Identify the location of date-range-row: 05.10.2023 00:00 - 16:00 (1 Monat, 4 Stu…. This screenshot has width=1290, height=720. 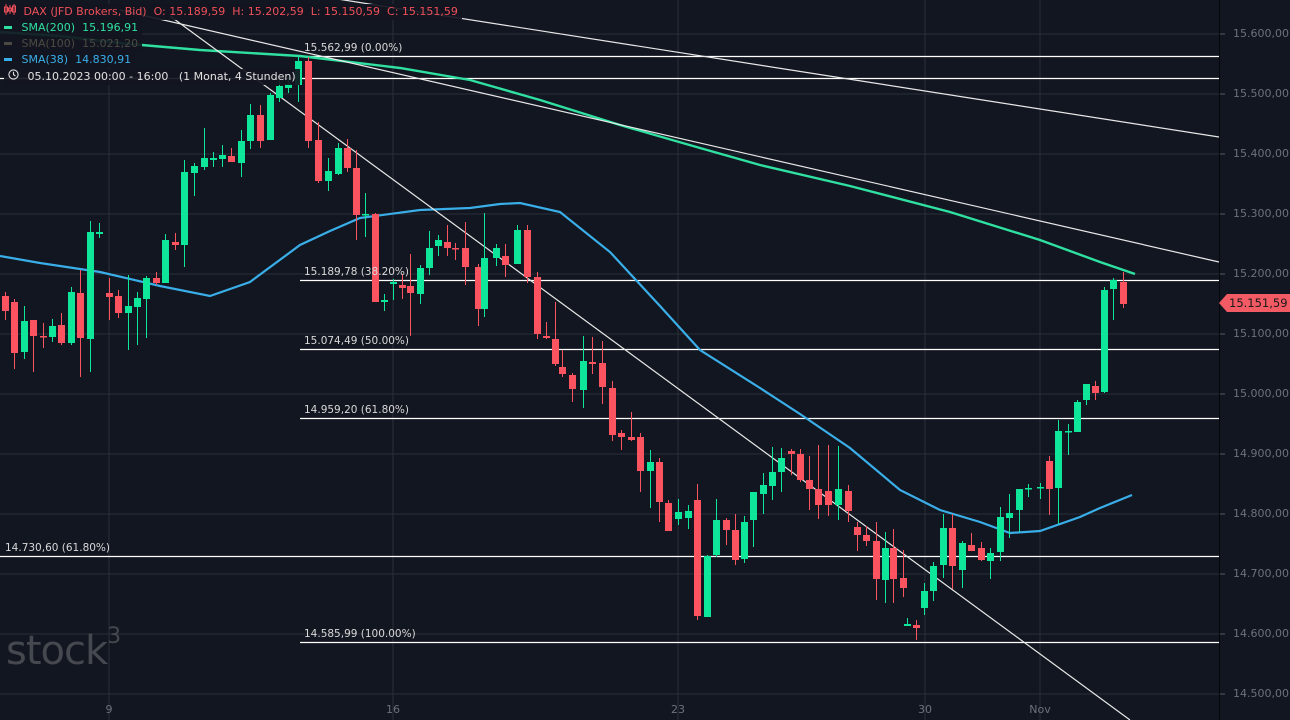
(152, 77).